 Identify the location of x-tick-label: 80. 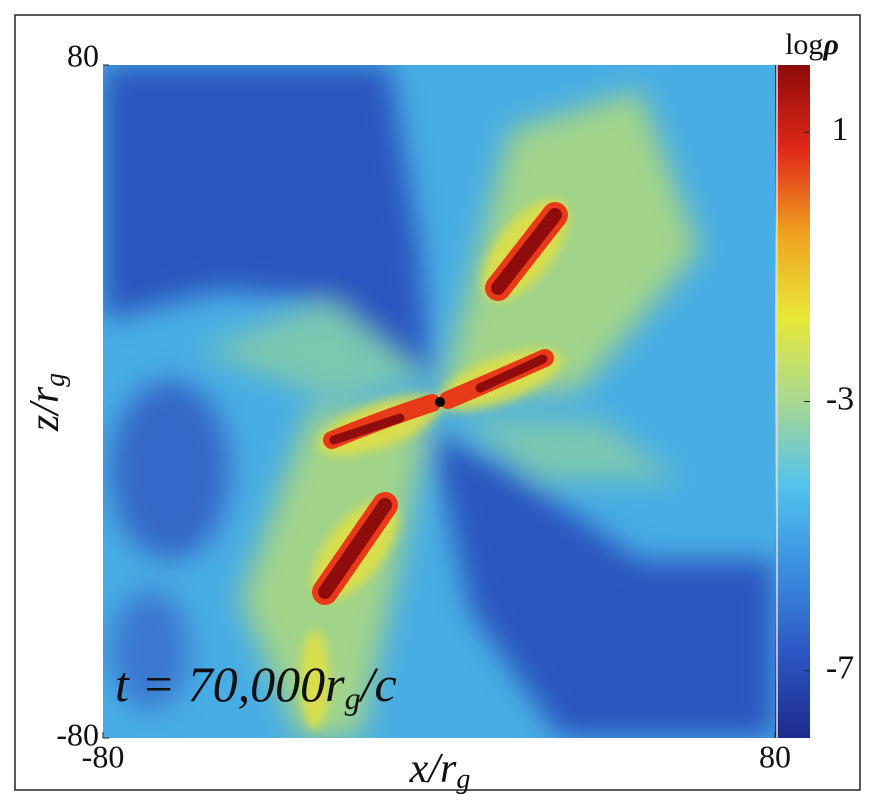
(775, 756).